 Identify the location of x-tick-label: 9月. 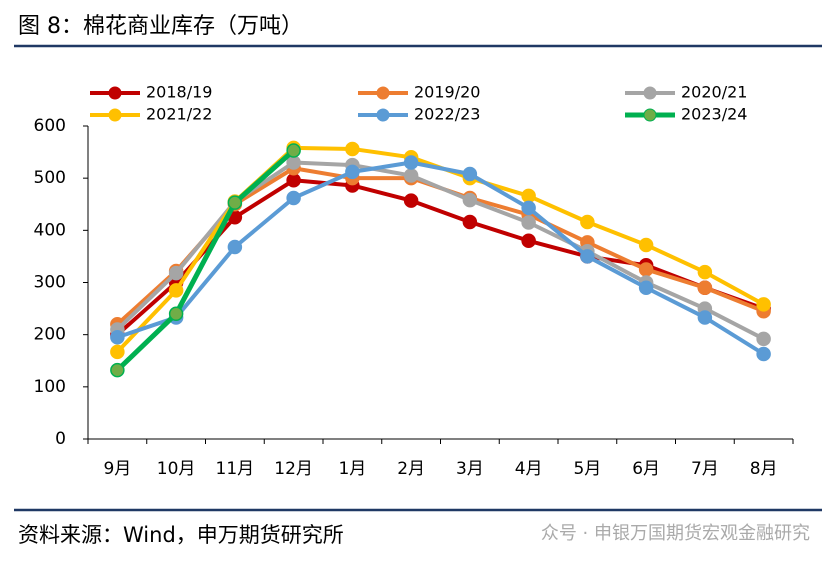
(117, 469).